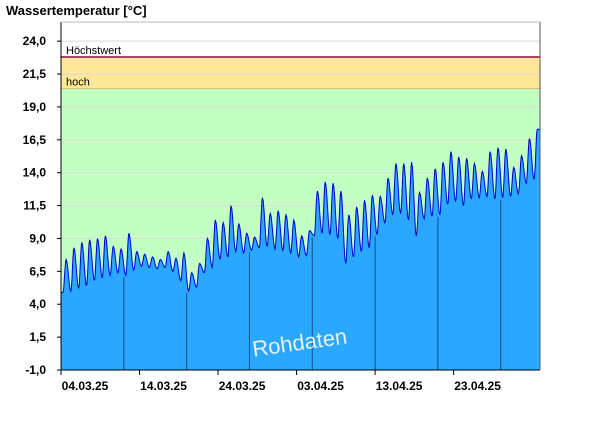 The width and height of the screenshot is (600, 431). I want to click on x-tick-label-2: 24.03.25, so click(242, 386).